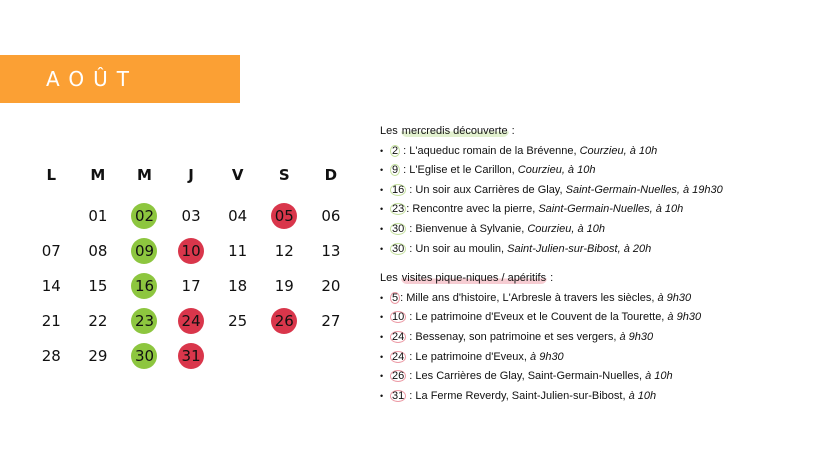 The image size is (818, 460). Describe the element at coordinates (144, 355) in the screenshot. I see `calendar-cell: 30` at that location.